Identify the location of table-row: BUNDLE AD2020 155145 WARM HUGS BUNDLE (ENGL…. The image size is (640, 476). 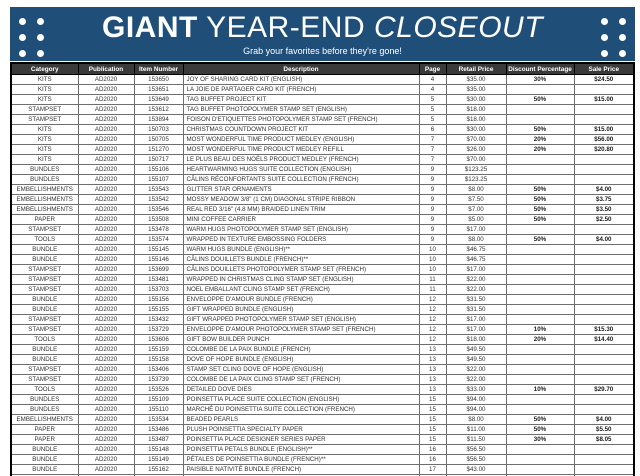
(322, 249).